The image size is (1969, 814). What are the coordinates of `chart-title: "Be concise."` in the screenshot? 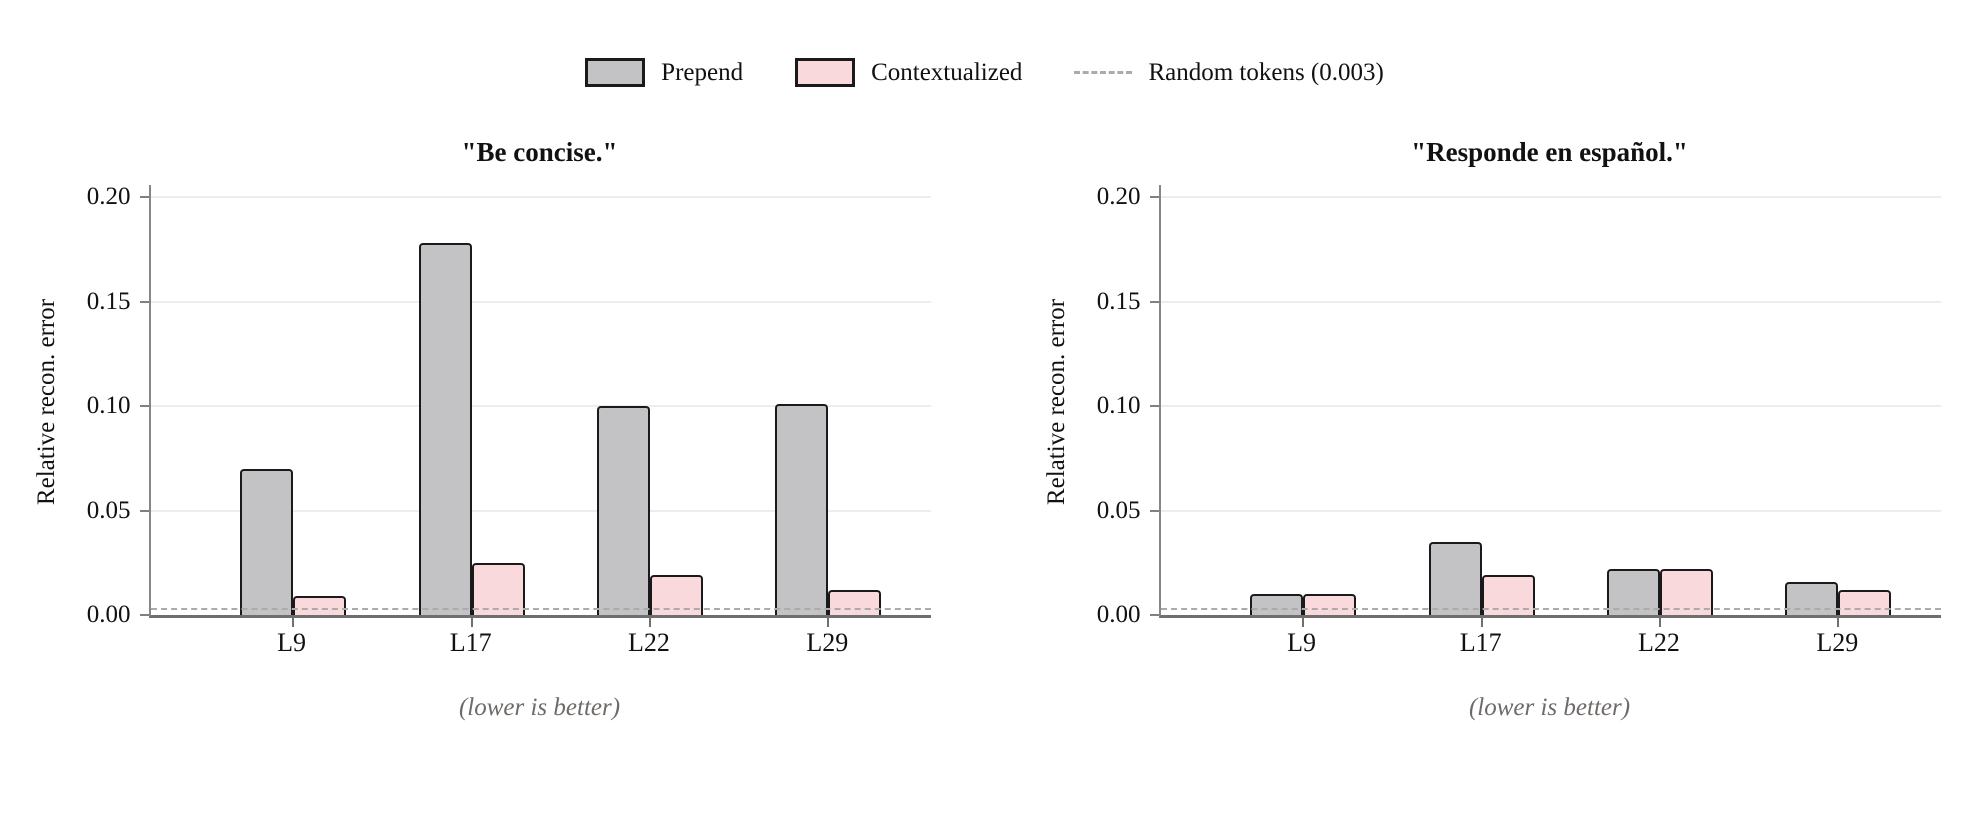 It's located at (539, 152).